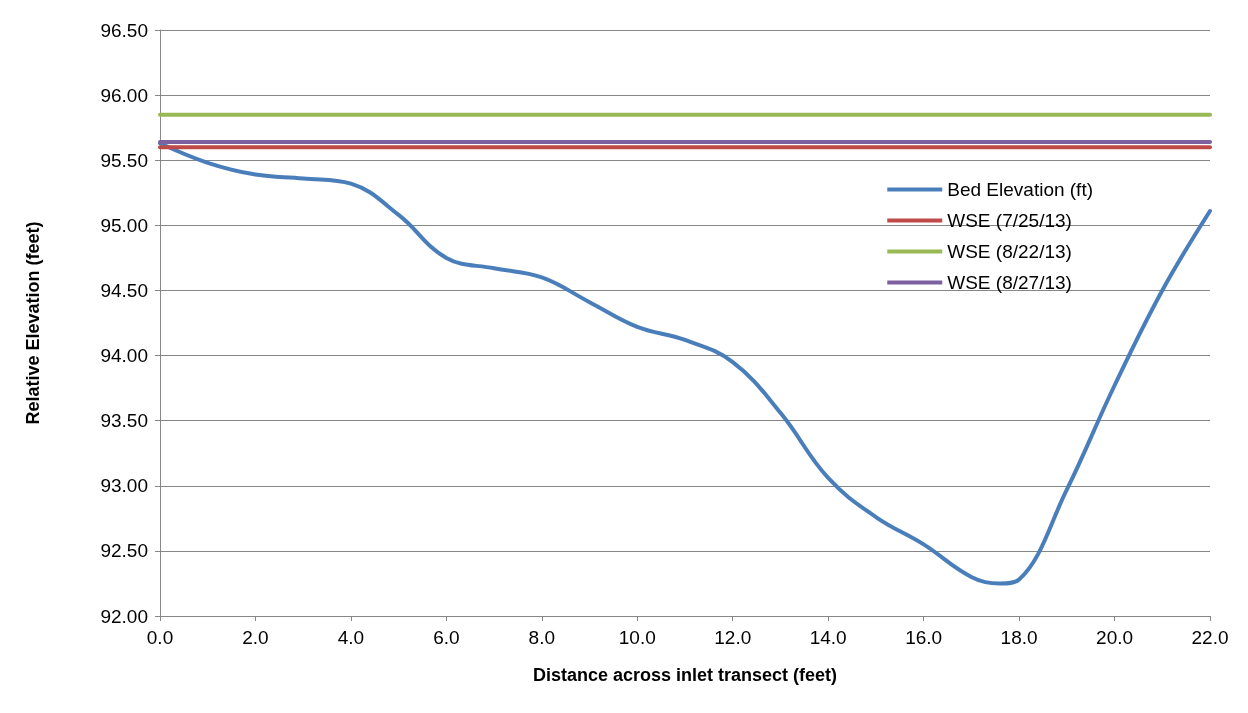 The image size is (1248, 713). What do you see at coordinates (542, 637) in the screenshot?
I see `x-tick-label: 8.0` at bounding box center [542, 637].